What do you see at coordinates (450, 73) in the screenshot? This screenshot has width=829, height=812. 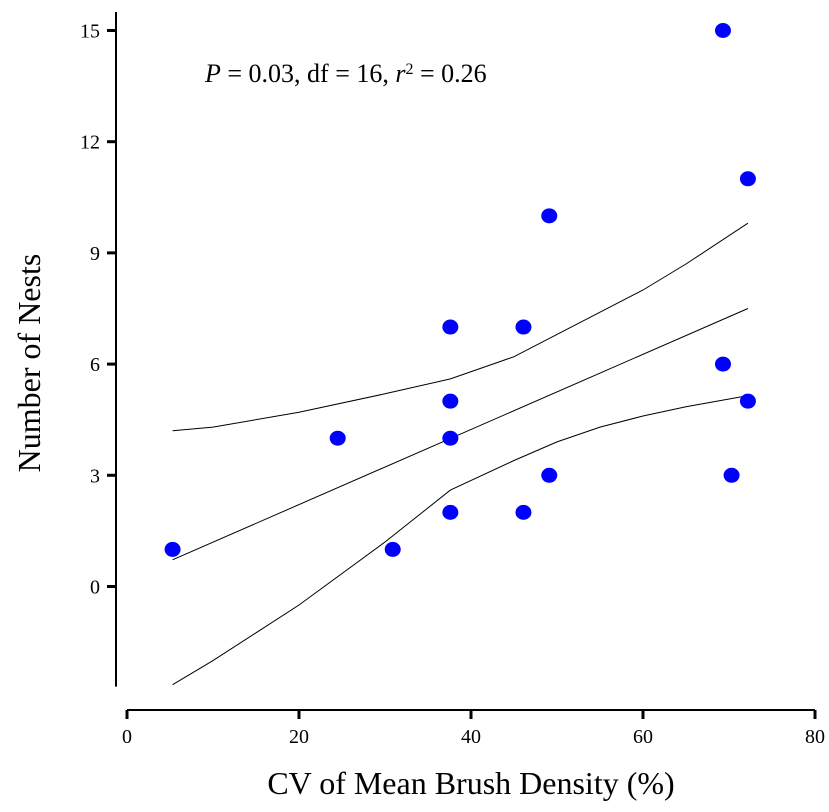 I see `annotation-r-text: = 0.26` at bounding box center [450, 73].